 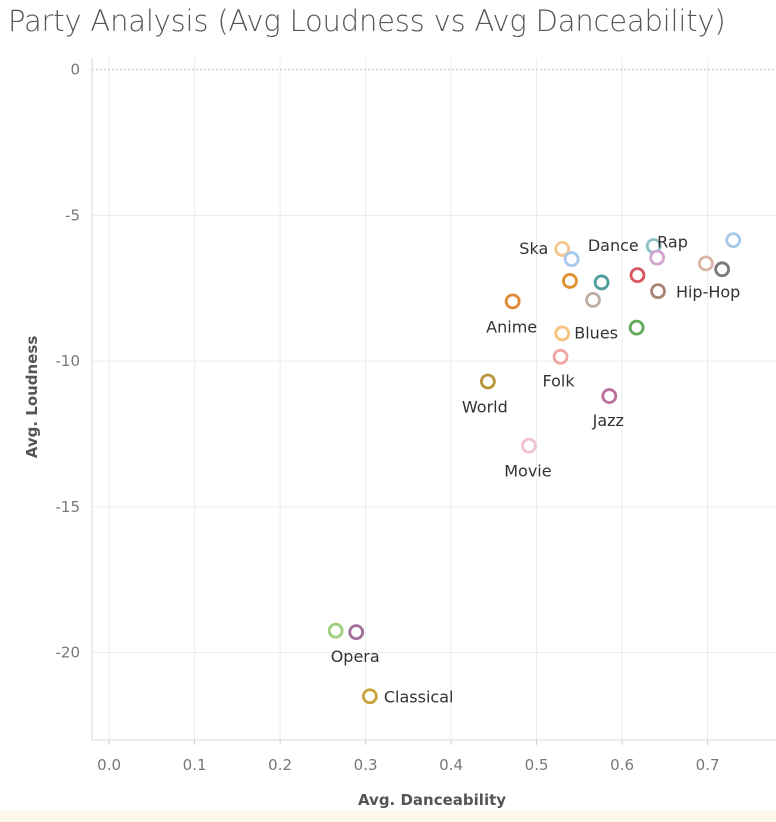 I want to click on footer-strip, so click(x=388, y=816).